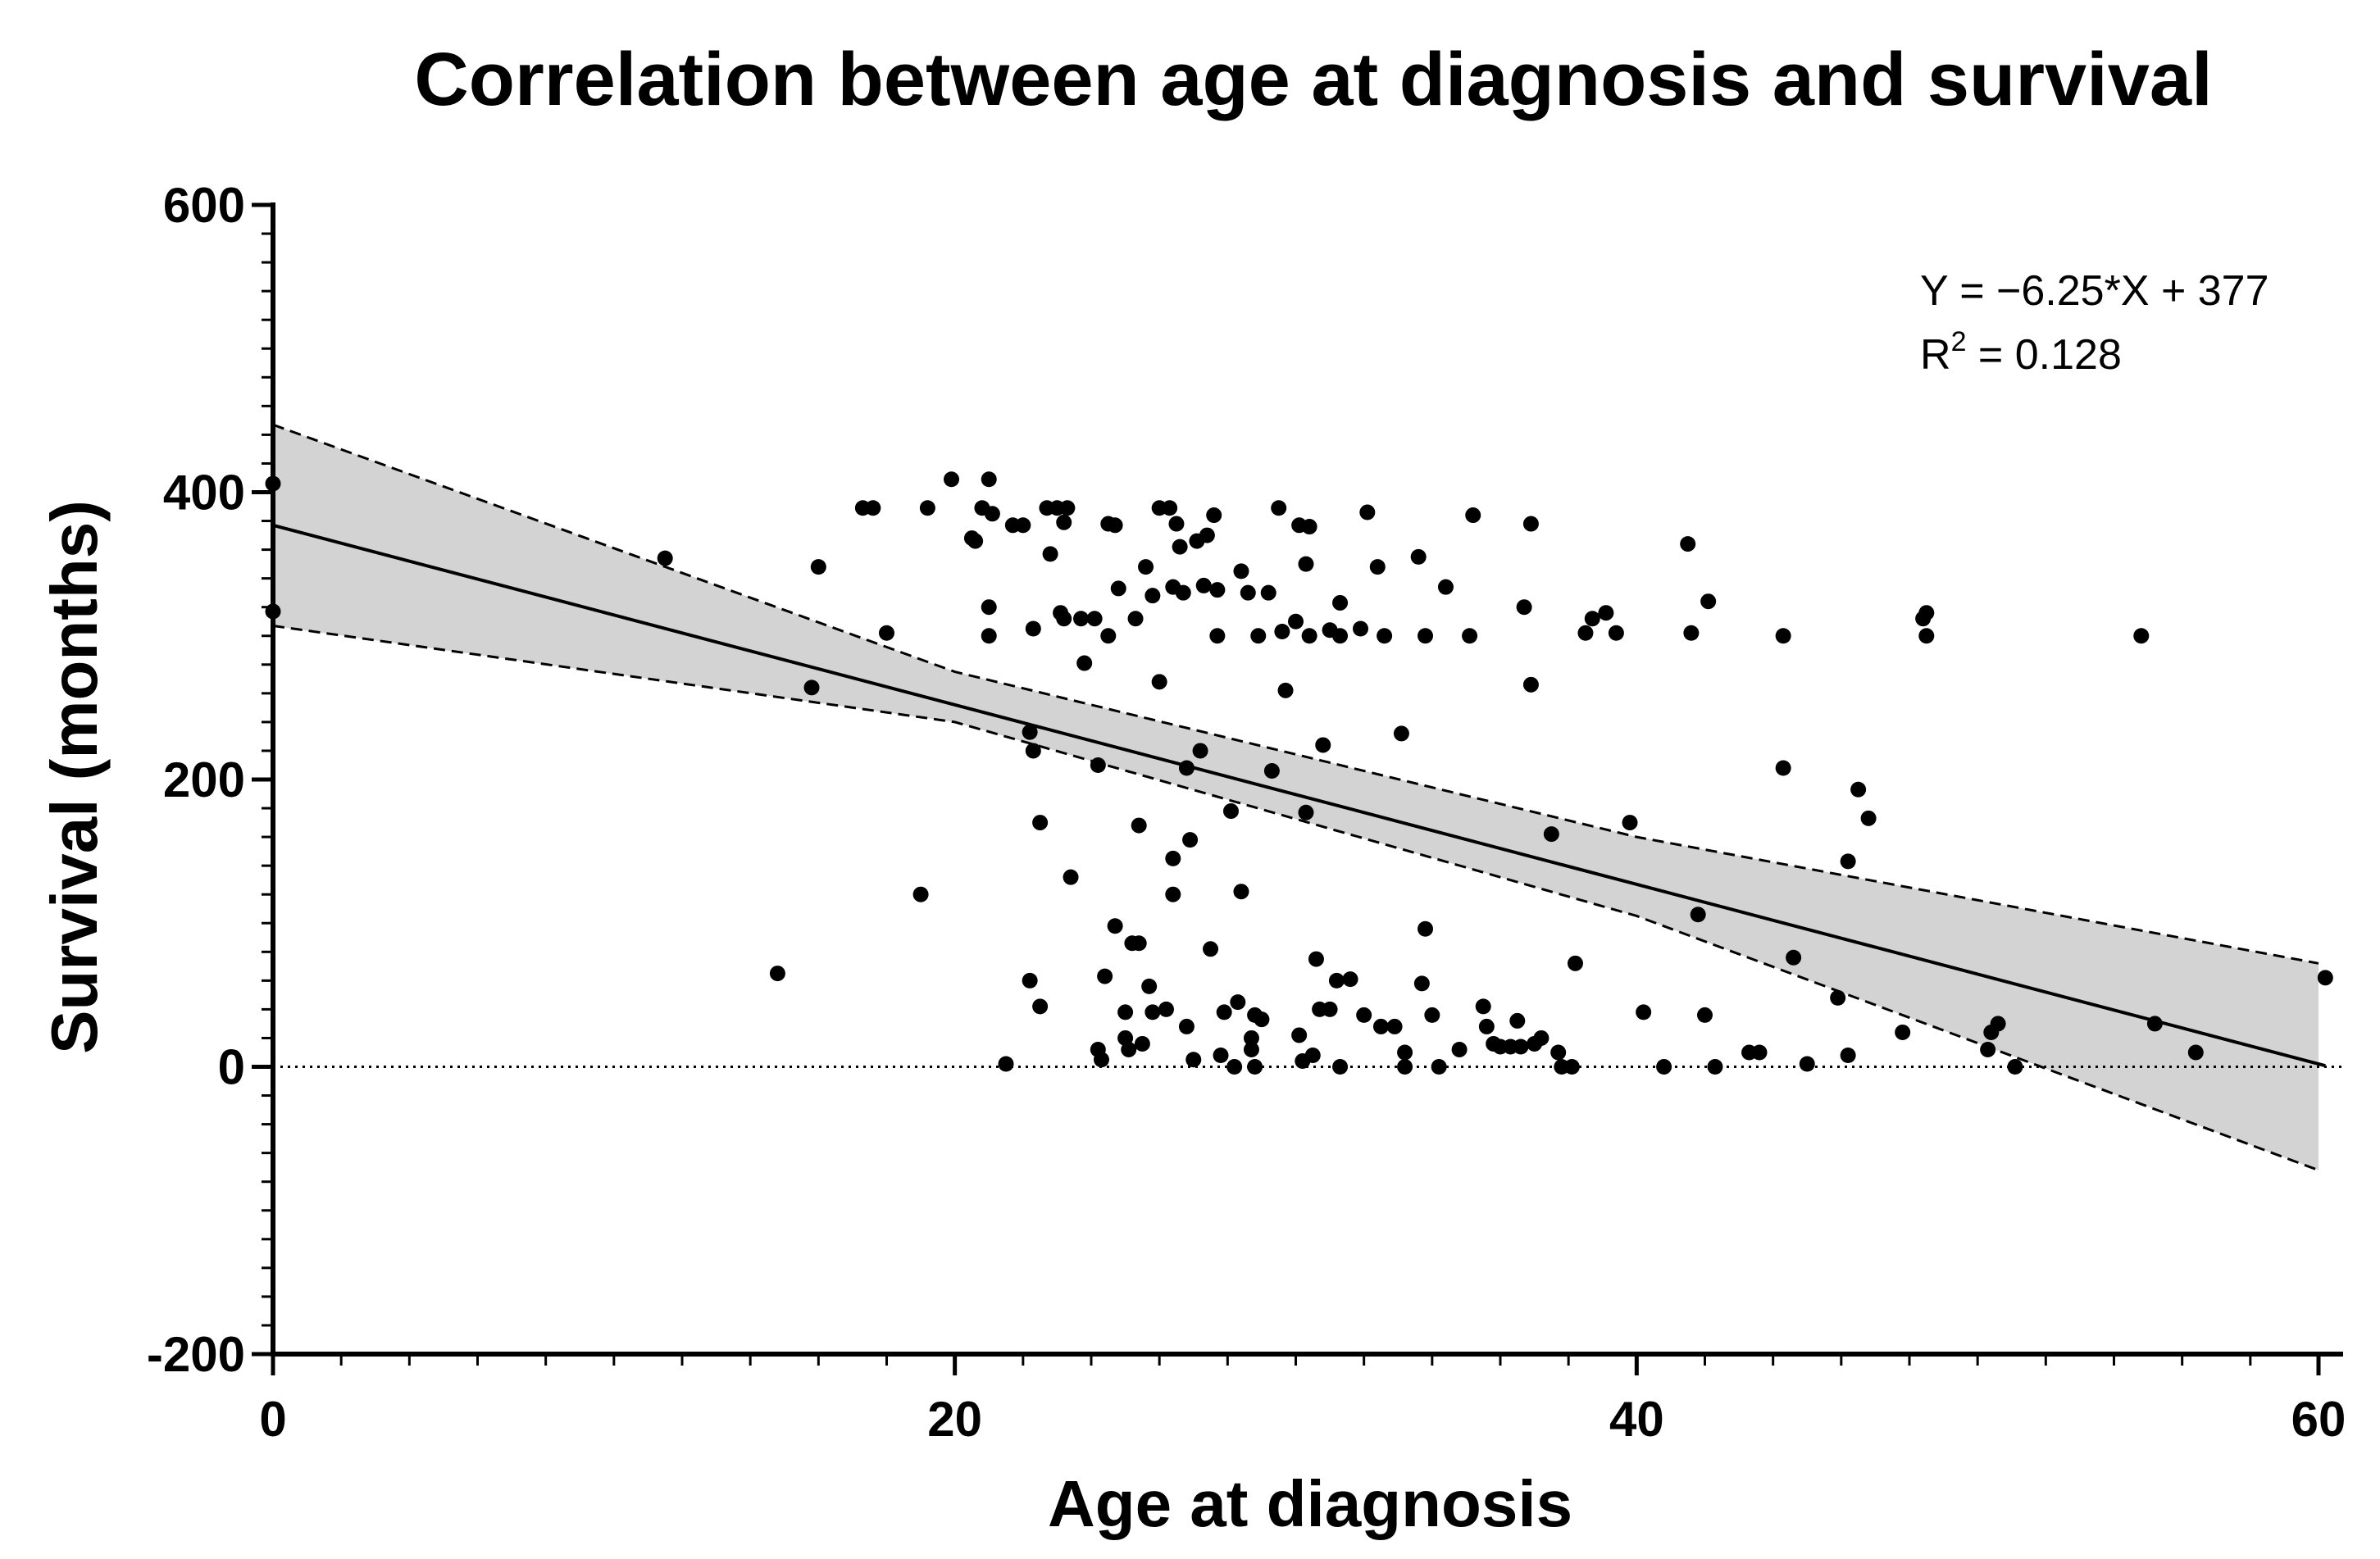 The height and width of the screenshot is (1559, 2380). Describe the element at coordinates (2319, 1419) in the screenshot. I see `x-tick-label: 60` at that location.